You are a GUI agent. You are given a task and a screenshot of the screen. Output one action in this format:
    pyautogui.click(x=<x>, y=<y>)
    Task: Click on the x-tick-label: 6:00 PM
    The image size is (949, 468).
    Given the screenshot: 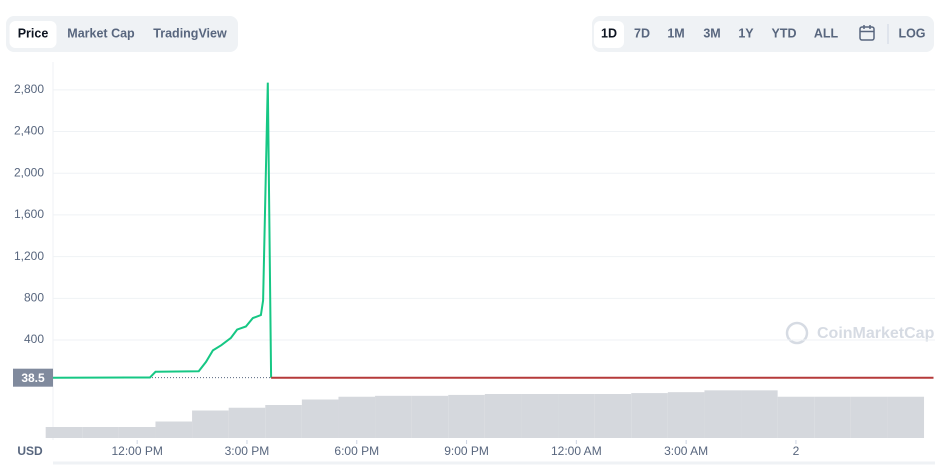 What is the action you would take?
    pyautogui.click(x=356, y=451)
    